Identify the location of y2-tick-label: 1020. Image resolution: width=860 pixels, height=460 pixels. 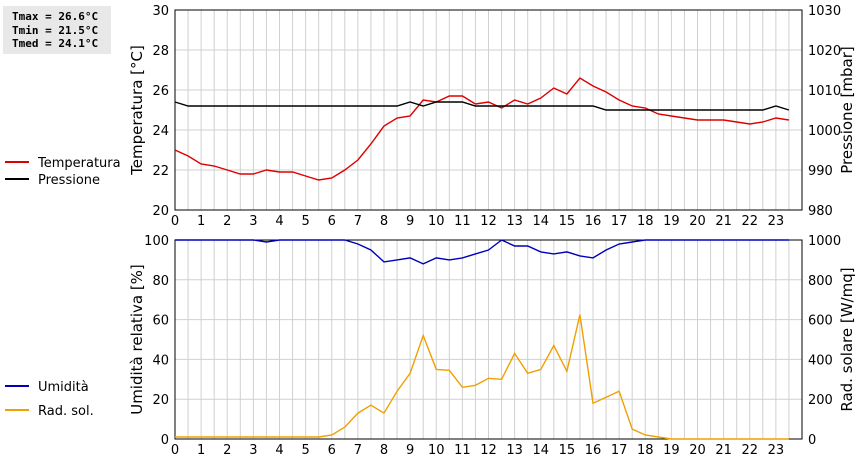
(824, 51).